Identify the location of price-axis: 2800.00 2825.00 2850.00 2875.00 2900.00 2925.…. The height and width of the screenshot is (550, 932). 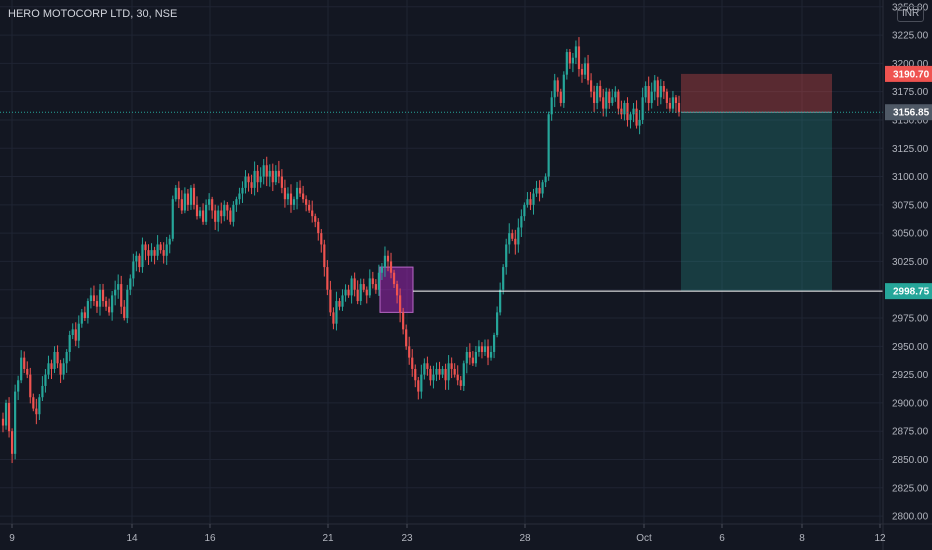
(905, 275).